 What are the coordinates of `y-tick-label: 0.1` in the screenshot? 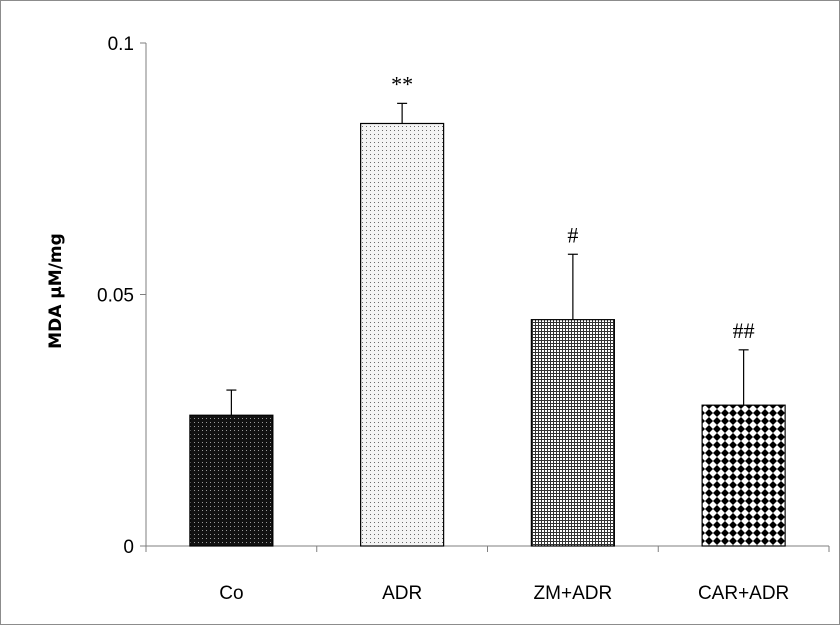 It's located at (121, 44).